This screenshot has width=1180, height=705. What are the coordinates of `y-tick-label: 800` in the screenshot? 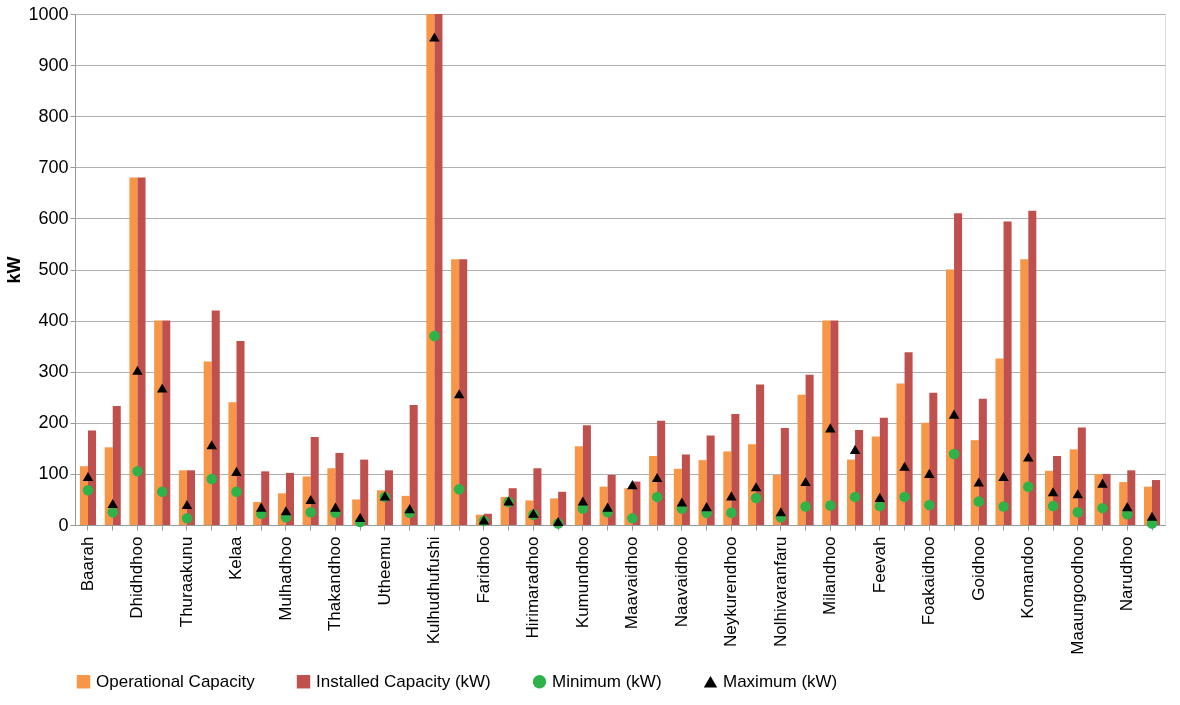 It's located at (53, 115).